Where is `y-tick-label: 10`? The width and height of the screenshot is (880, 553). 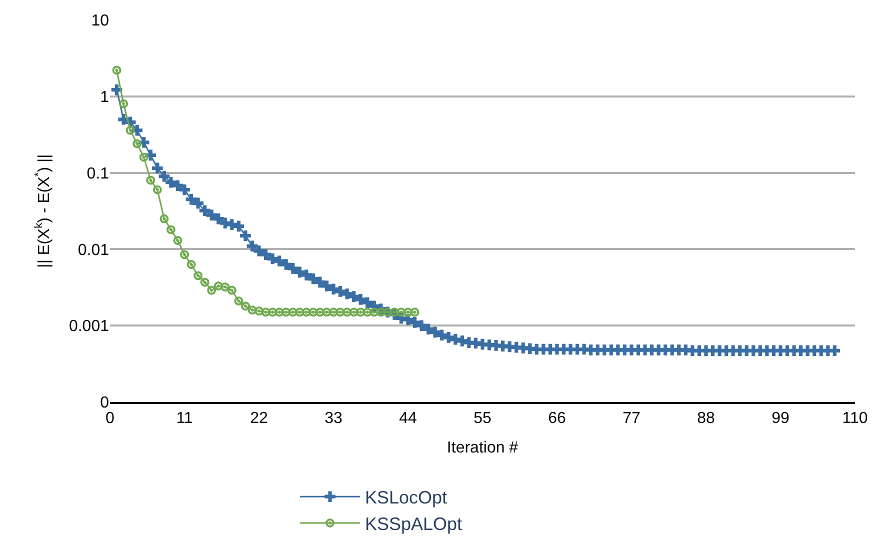 y-tick-label: 10 is located at coordinates (100, 21).